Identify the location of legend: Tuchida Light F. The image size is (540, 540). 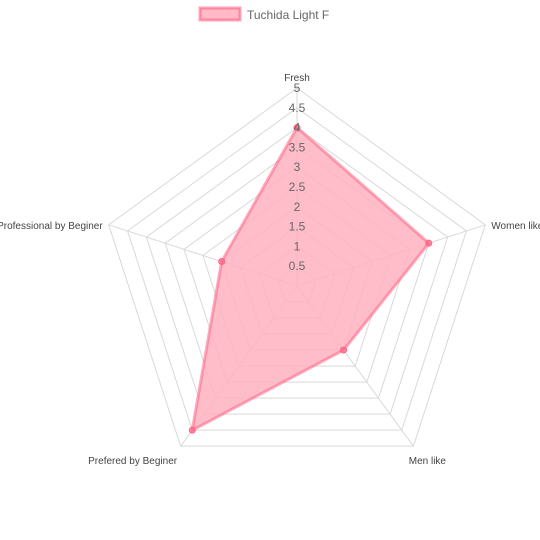
(263, 14).